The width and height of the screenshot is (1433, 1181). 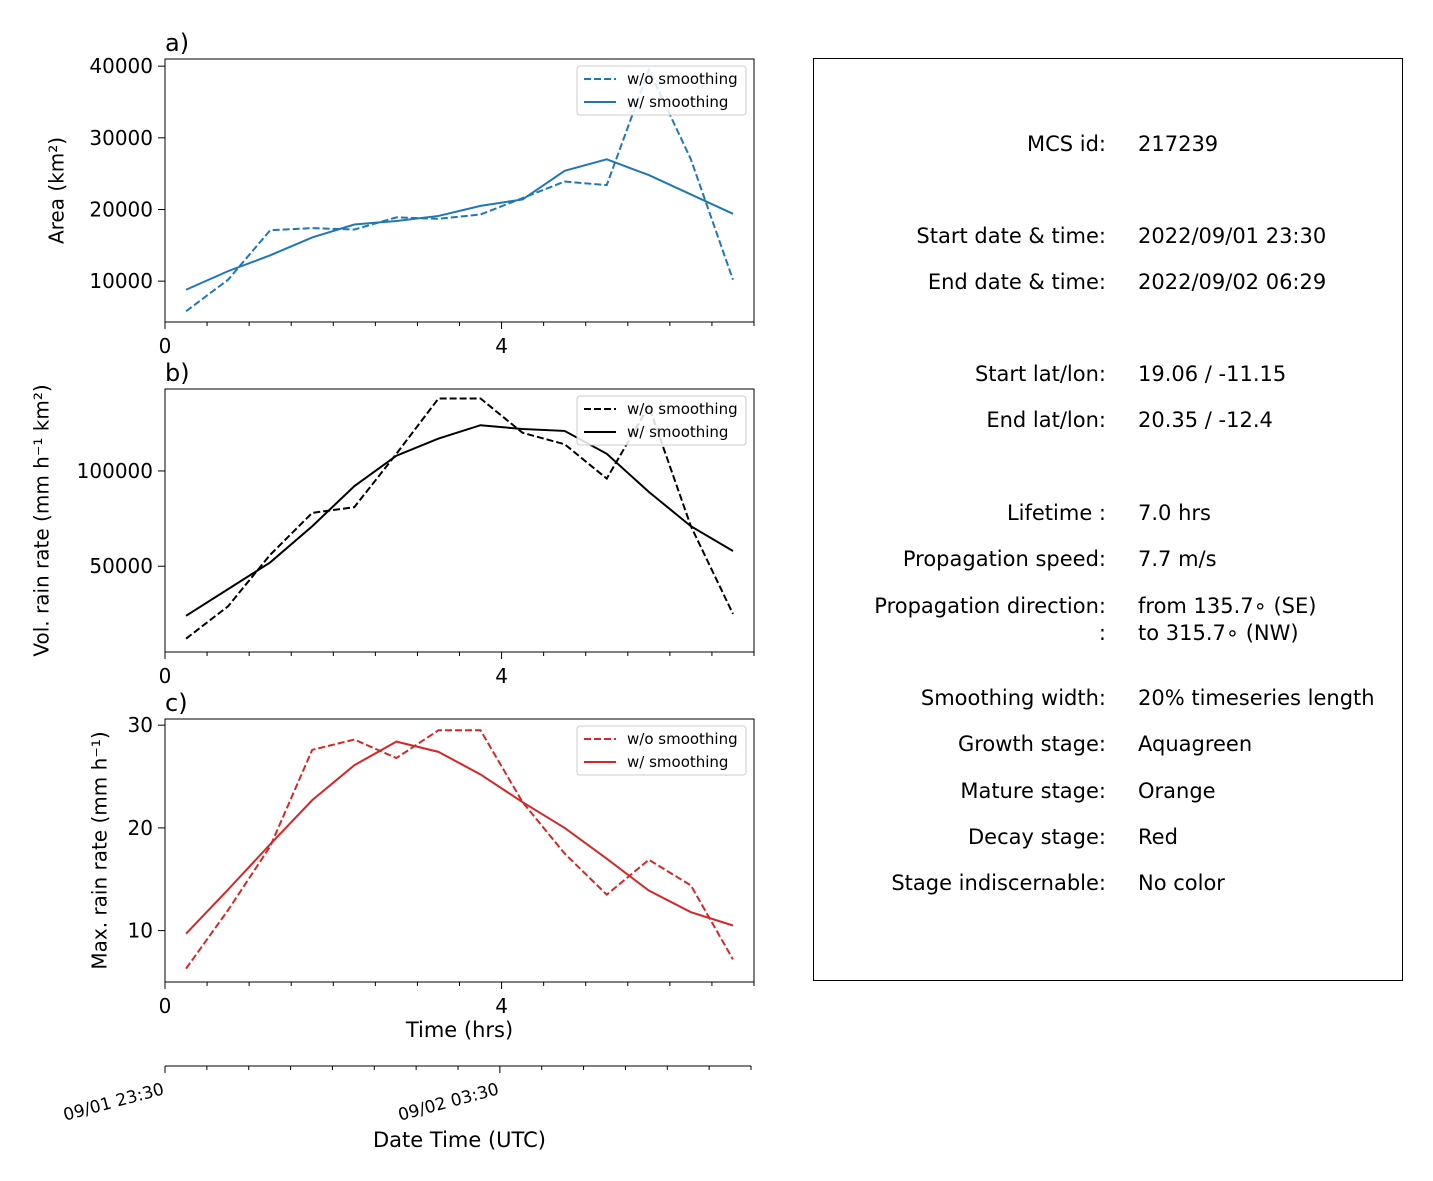 What do you see at coordinates (1195, 744) in the screenshot?
I see `info-value: Aquagreen` at bounding box center [1195, 744].